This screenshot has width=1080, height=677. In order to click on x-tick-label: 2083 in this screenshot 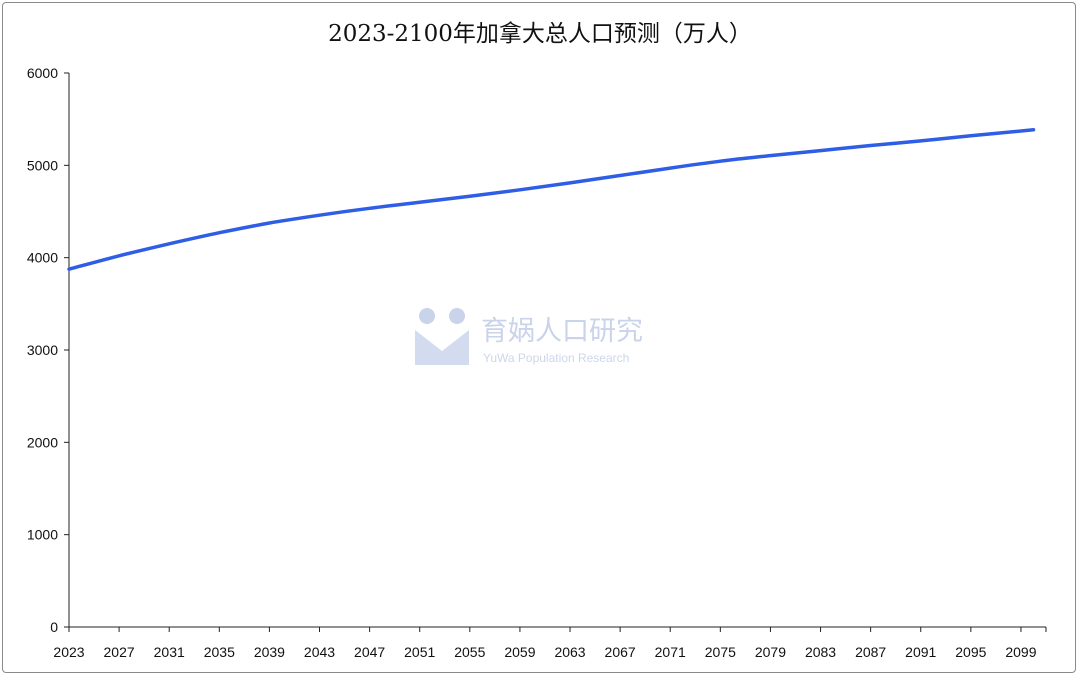, I will do `click(820, 652)`.